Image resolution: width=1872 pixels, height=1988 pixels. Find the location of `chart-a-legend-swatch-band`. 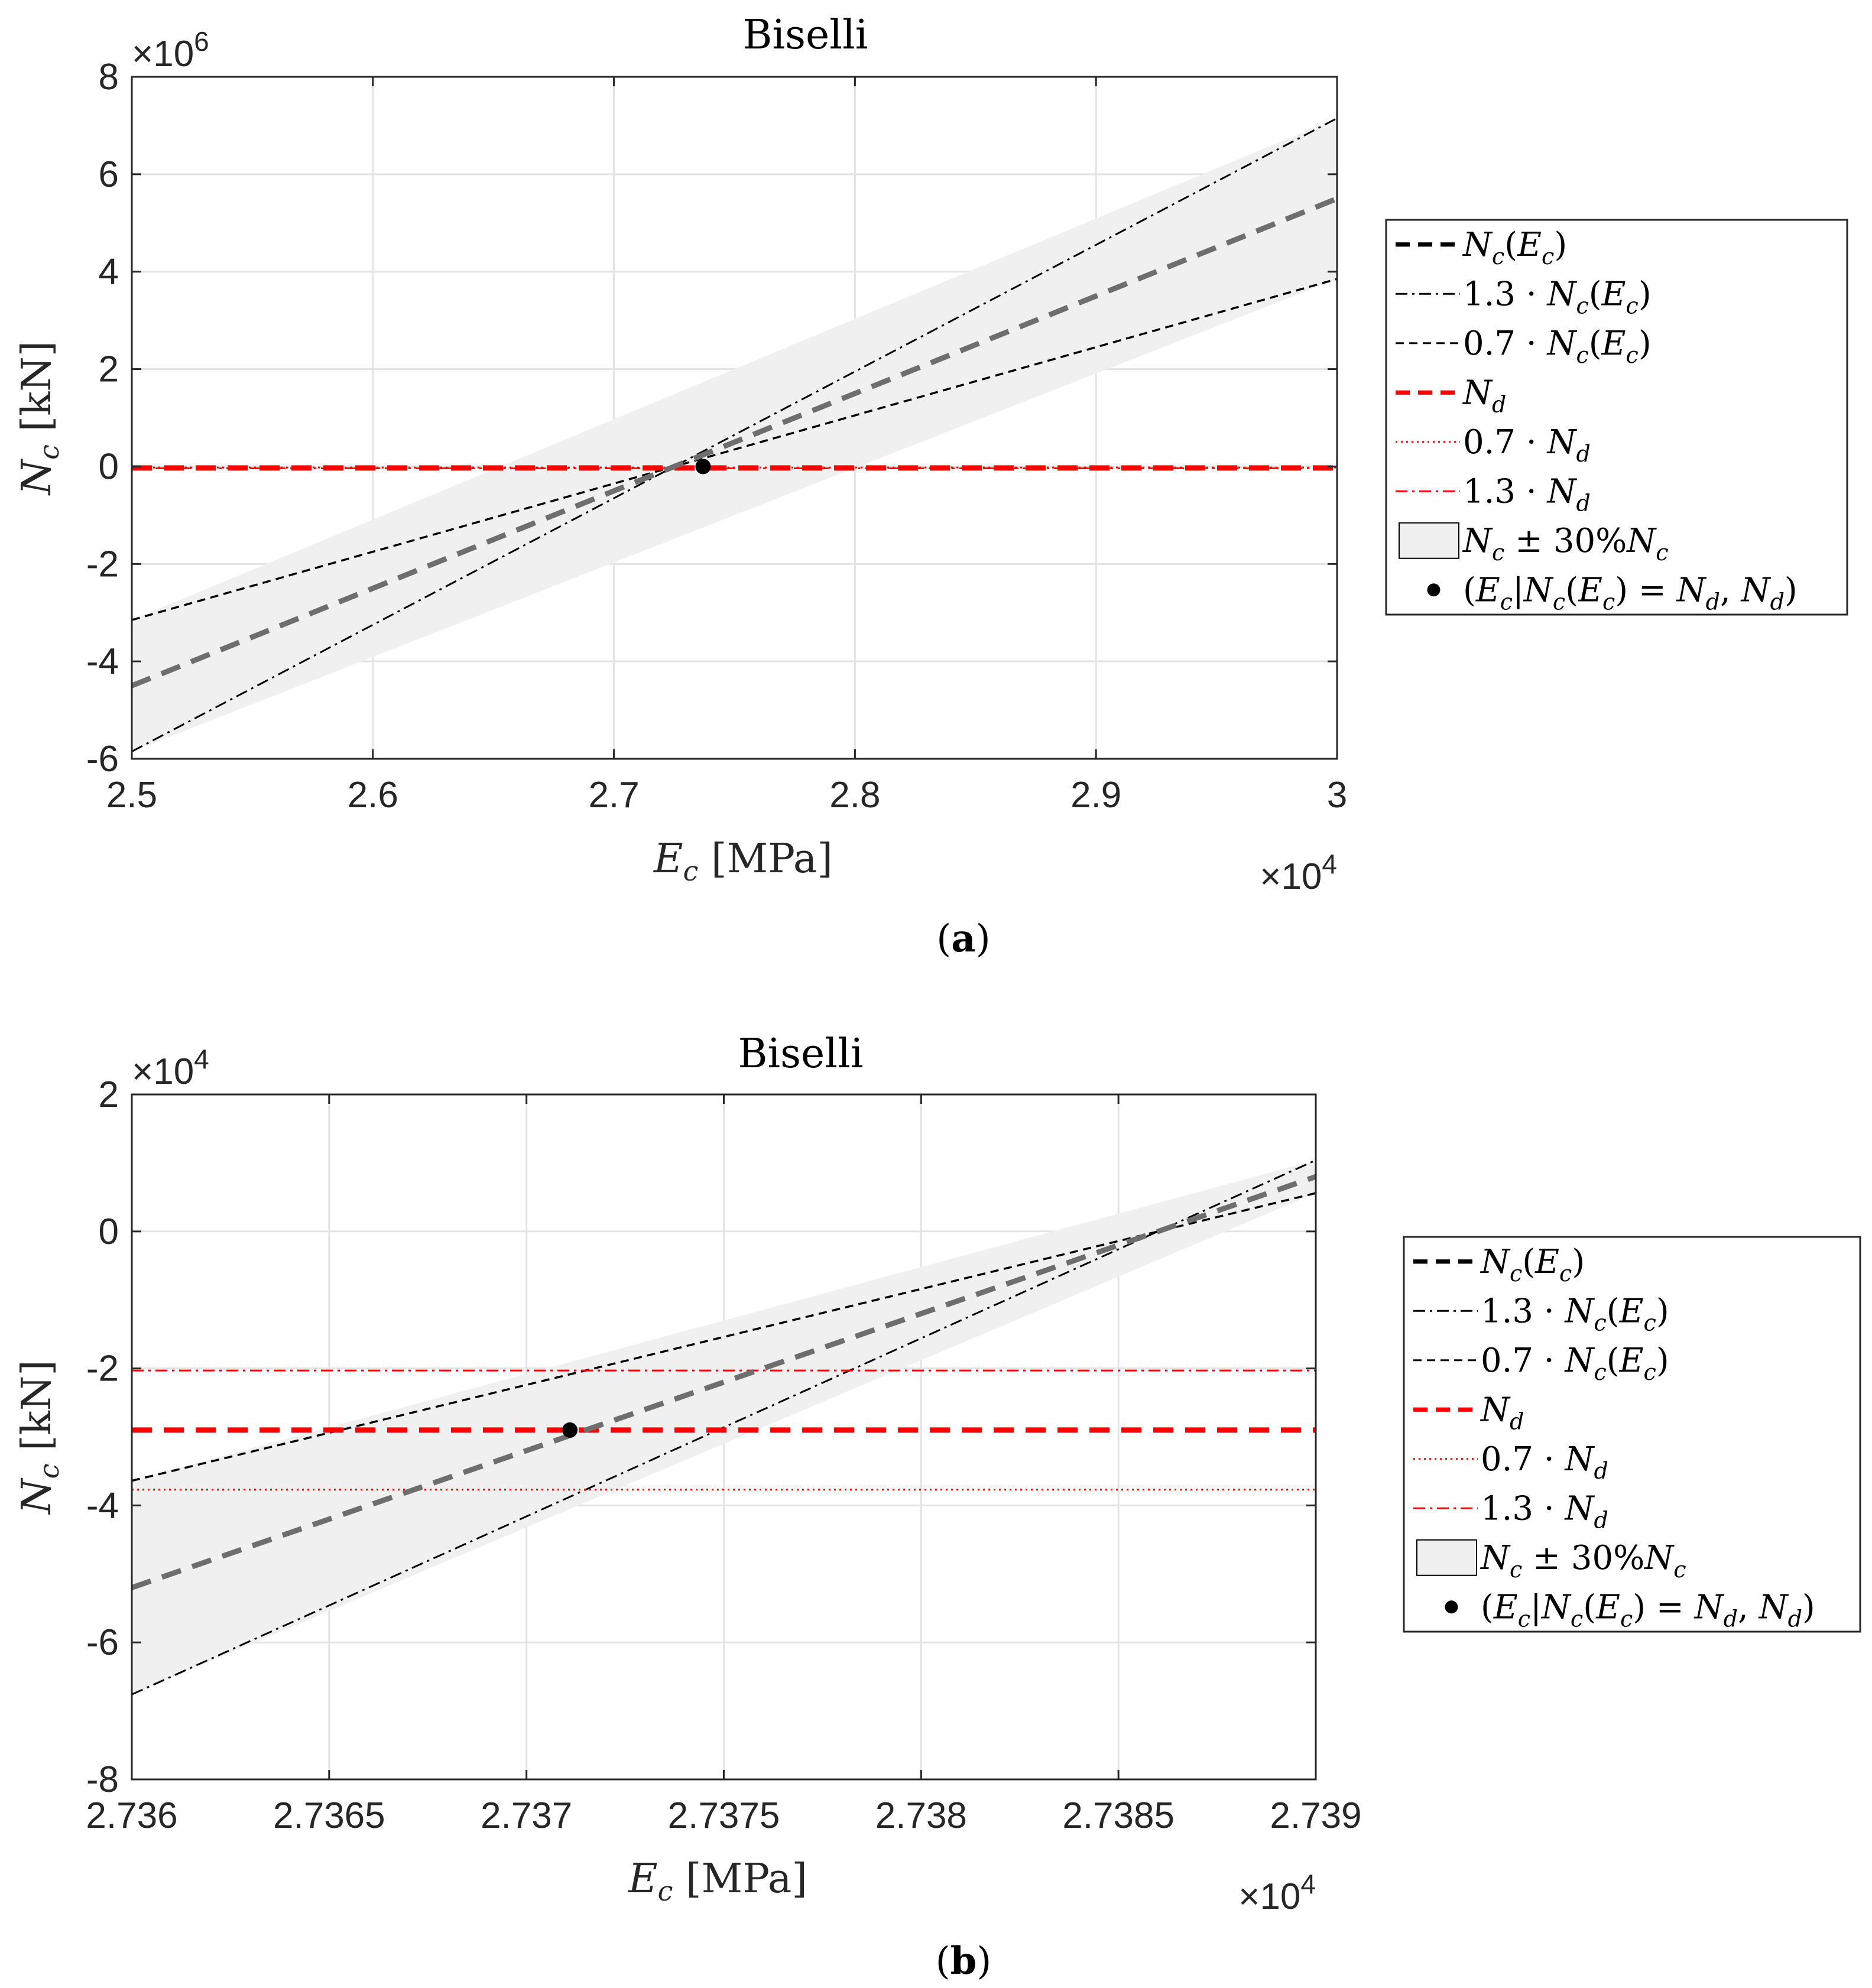

chart-a-legend-swatch-band is located at coordinates (1429, 540).